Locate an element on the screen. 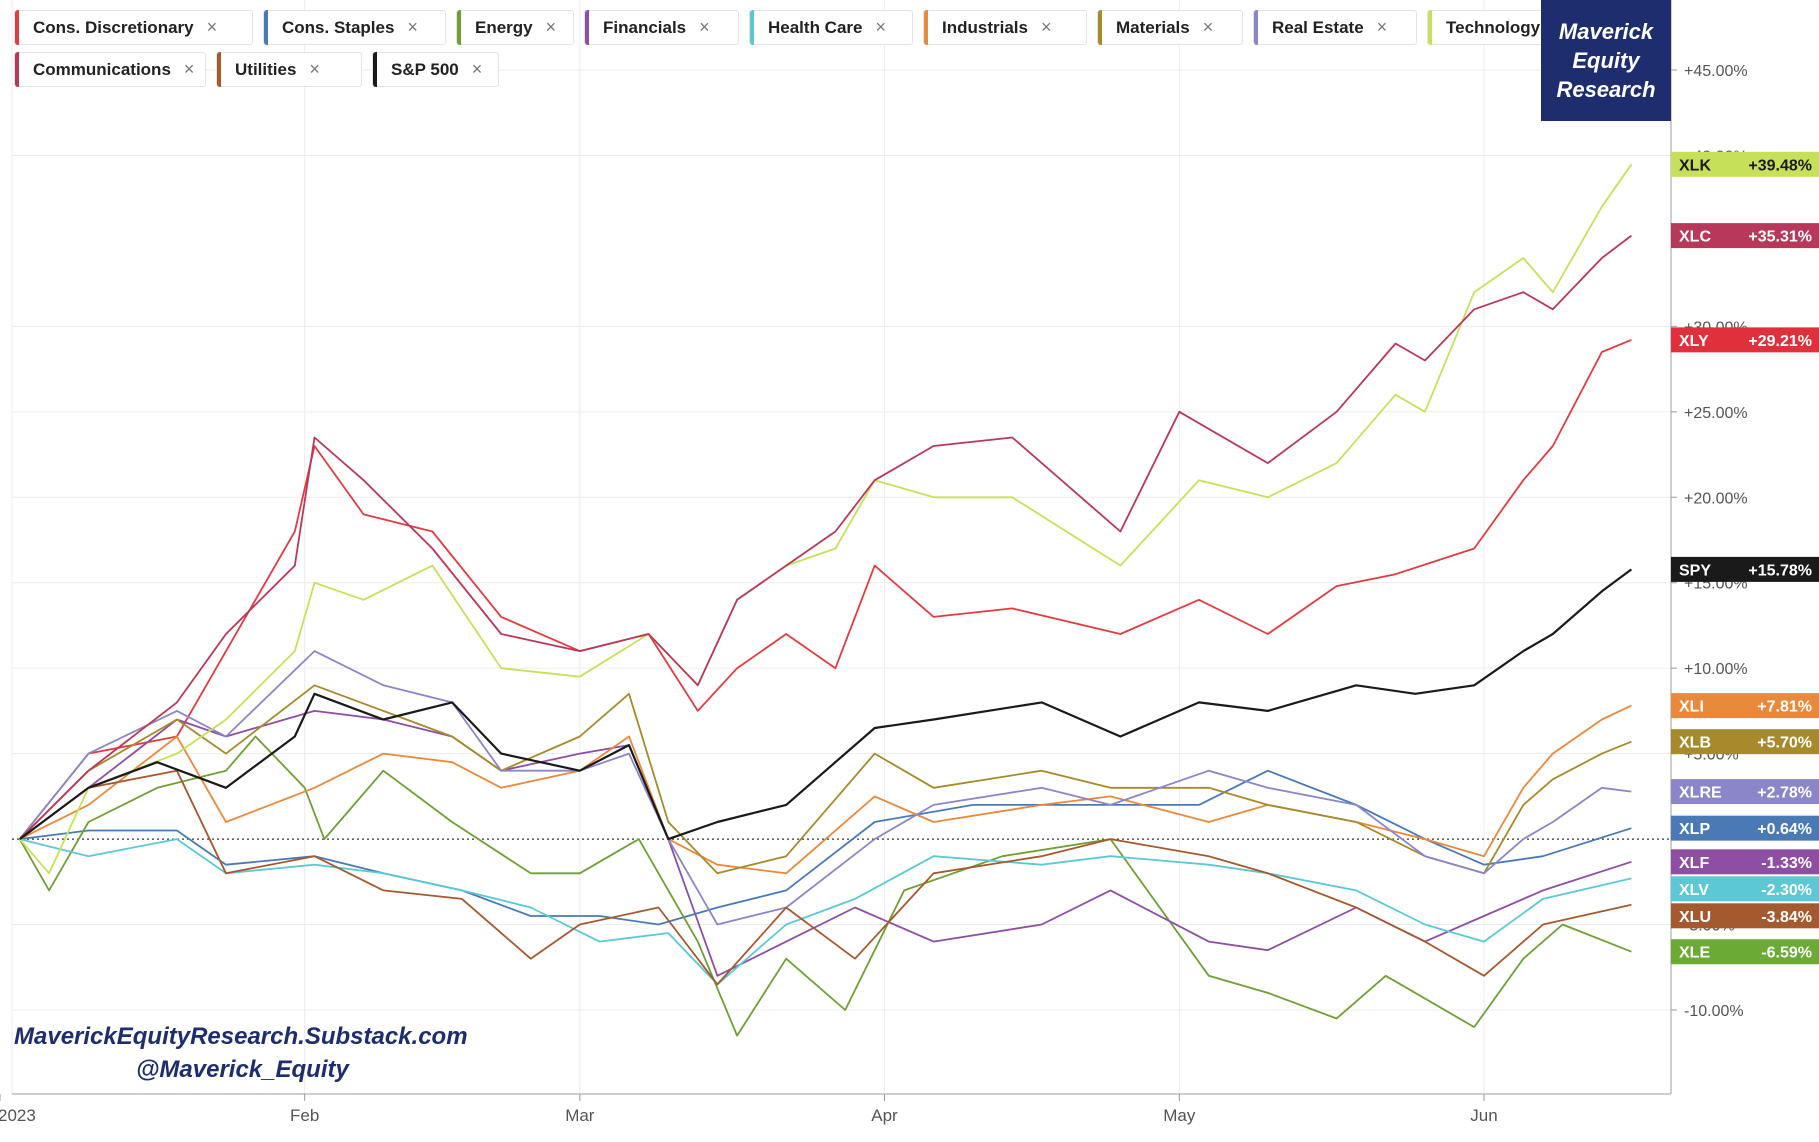 The height and width of the screenshot is (1142, 1819). legend-chip: Communications × is located at coordinates (110, 69).